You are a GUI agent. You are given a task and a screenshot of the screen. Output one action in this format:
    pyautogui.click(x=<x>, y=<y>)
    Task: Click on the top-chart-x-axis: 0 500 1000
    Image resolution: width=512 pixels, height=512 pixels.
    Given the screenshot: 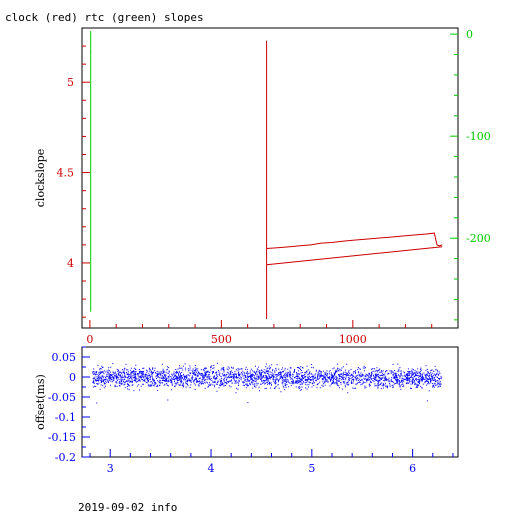 What is the action you would take?
    pyautogui.click(x=259, y=333)
    